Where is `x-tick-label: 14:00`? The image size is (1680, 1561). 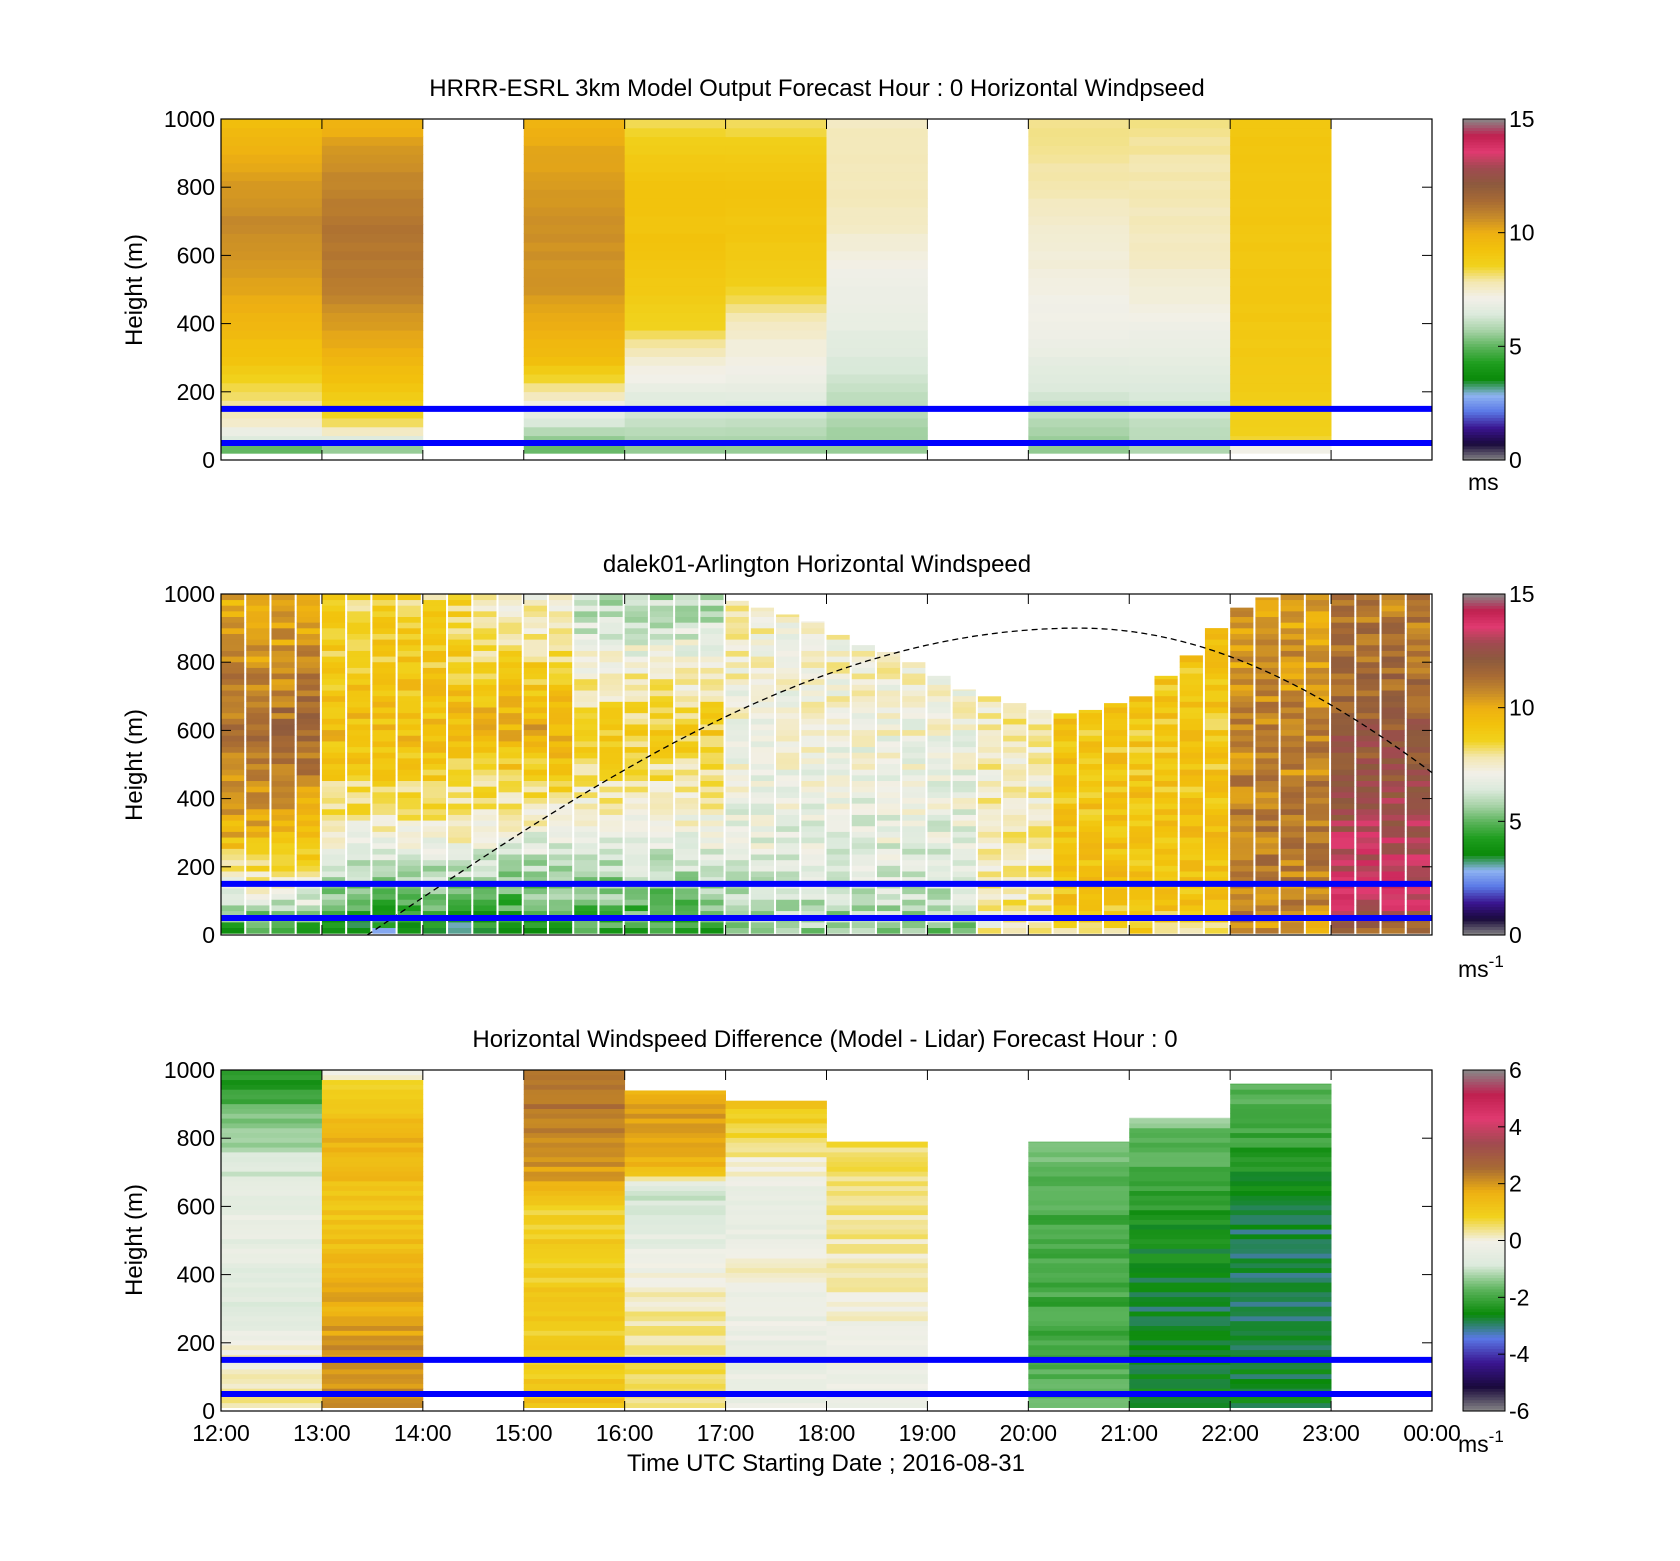
x-tick-label: 14:00 is located at coordinates (423, 1433).